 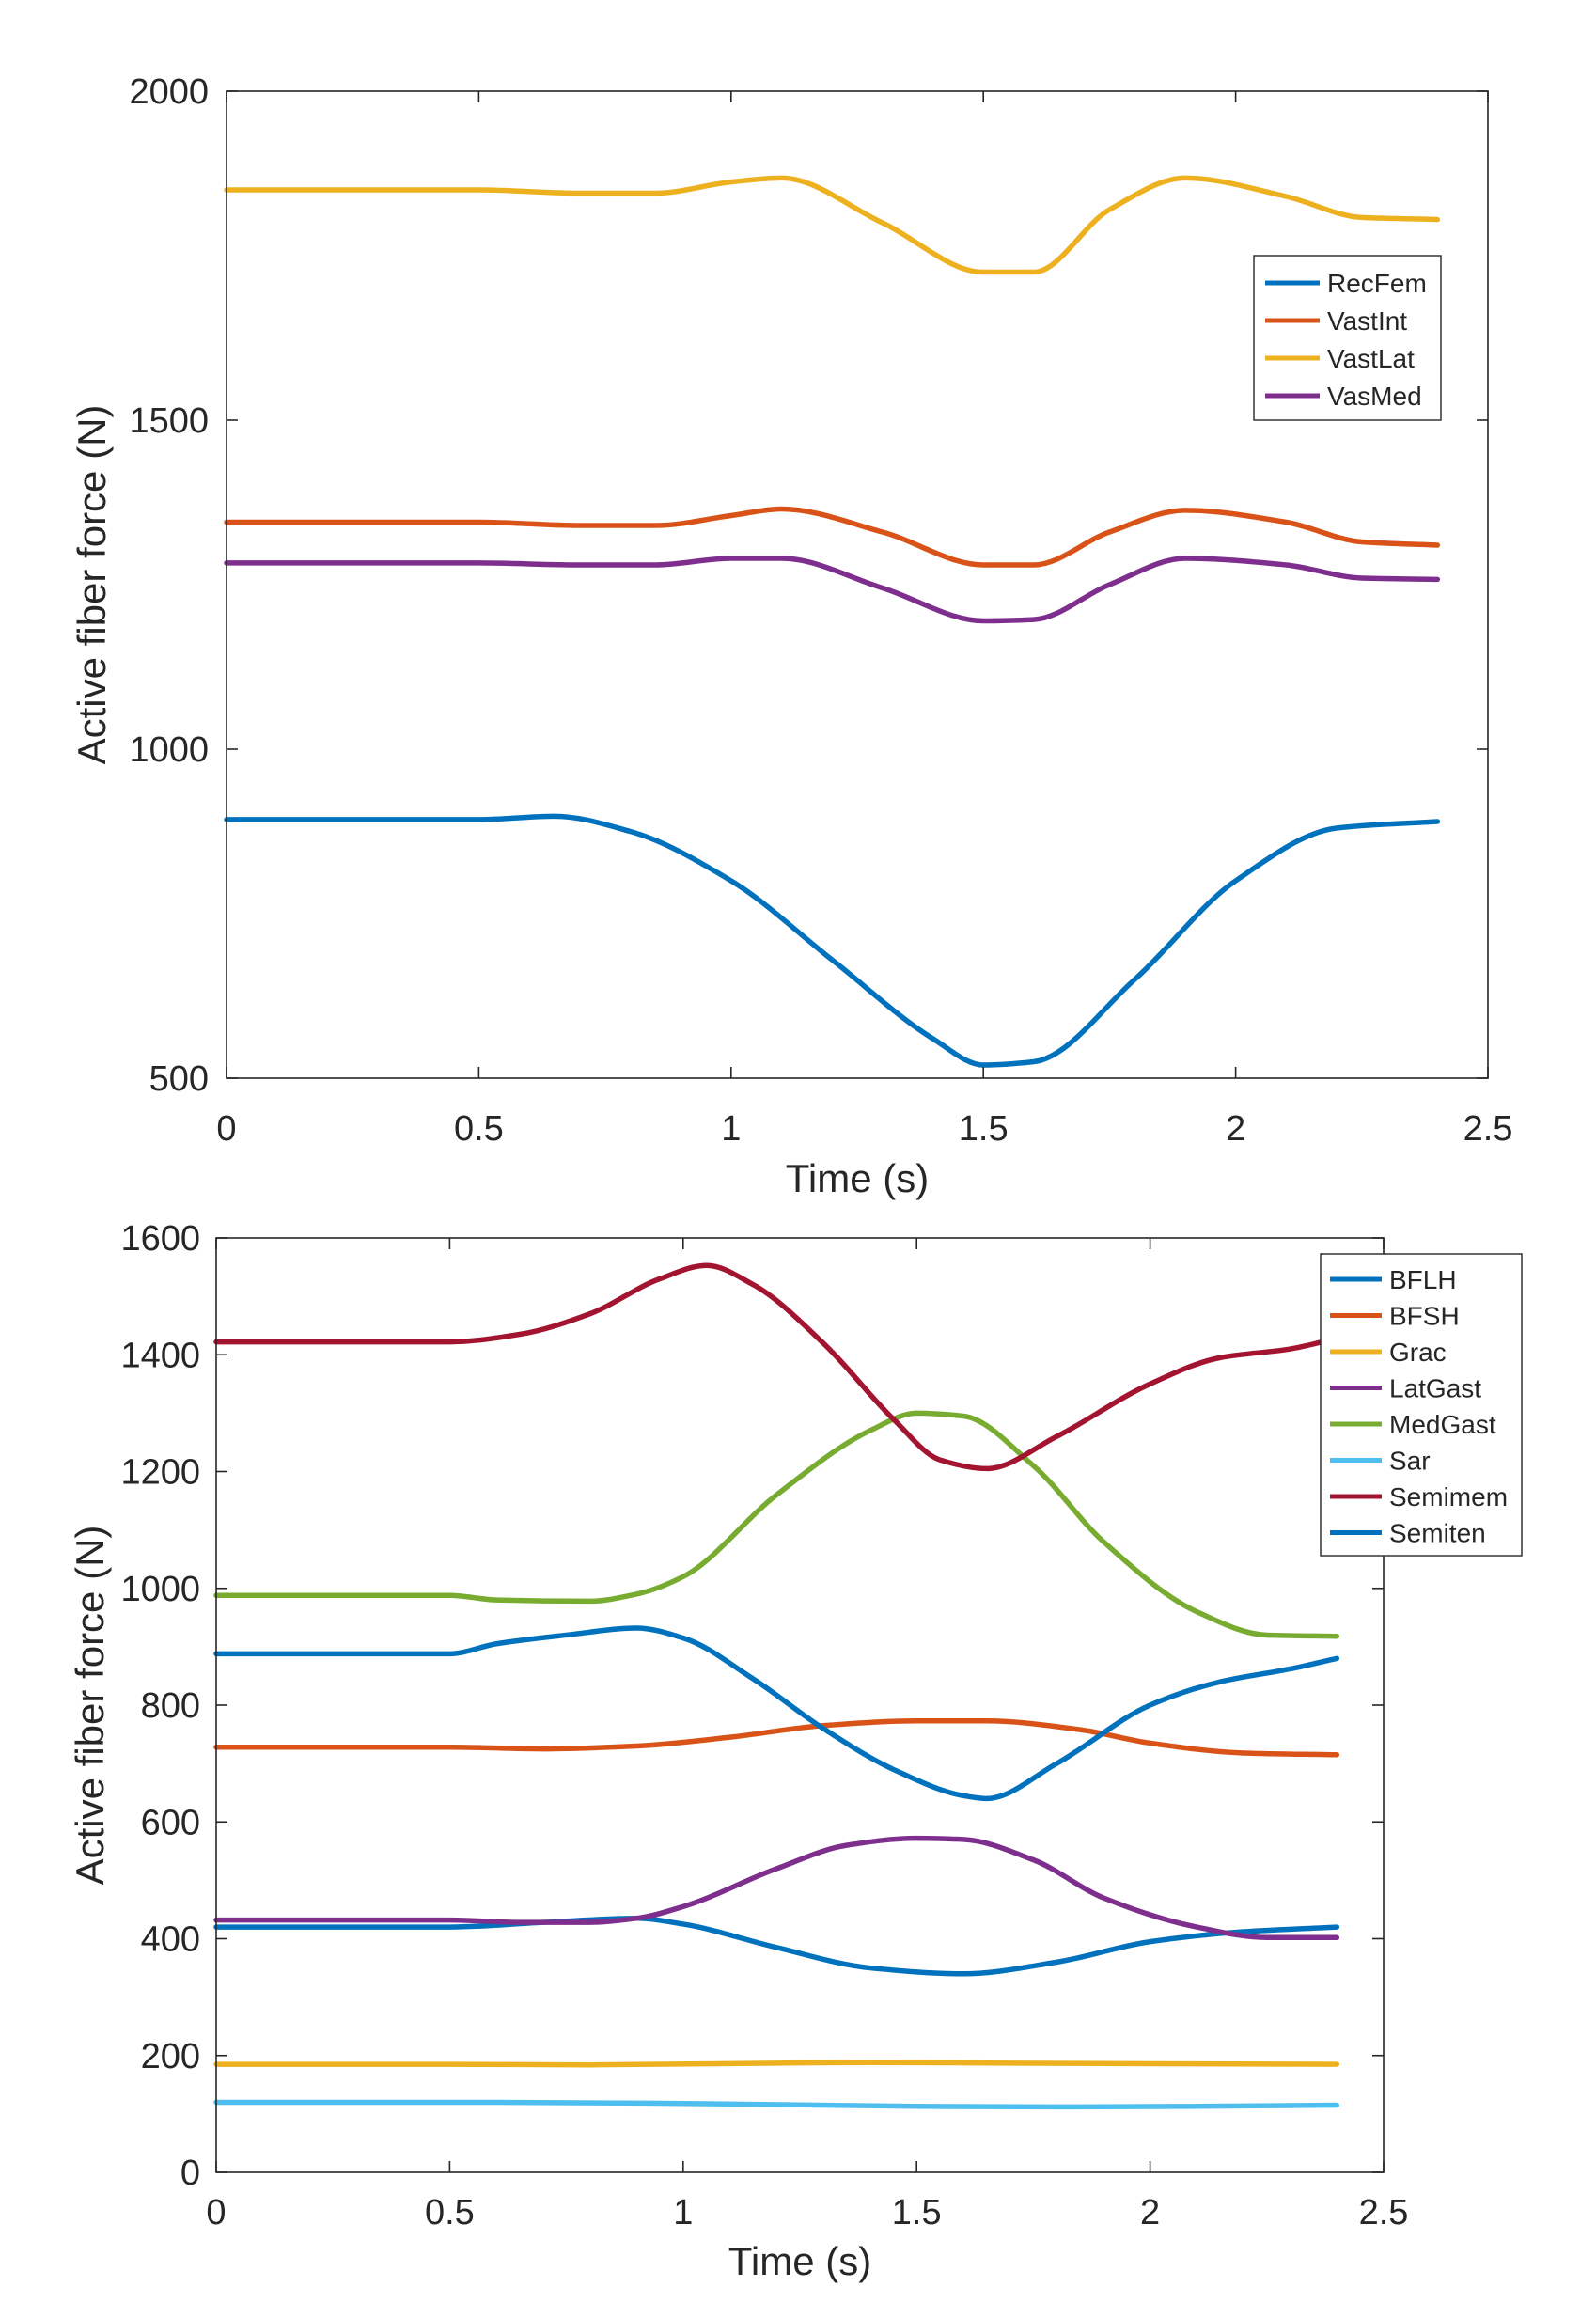 I want to click on legend-label-recfem: RecFem, so click(x=1377, y=283).